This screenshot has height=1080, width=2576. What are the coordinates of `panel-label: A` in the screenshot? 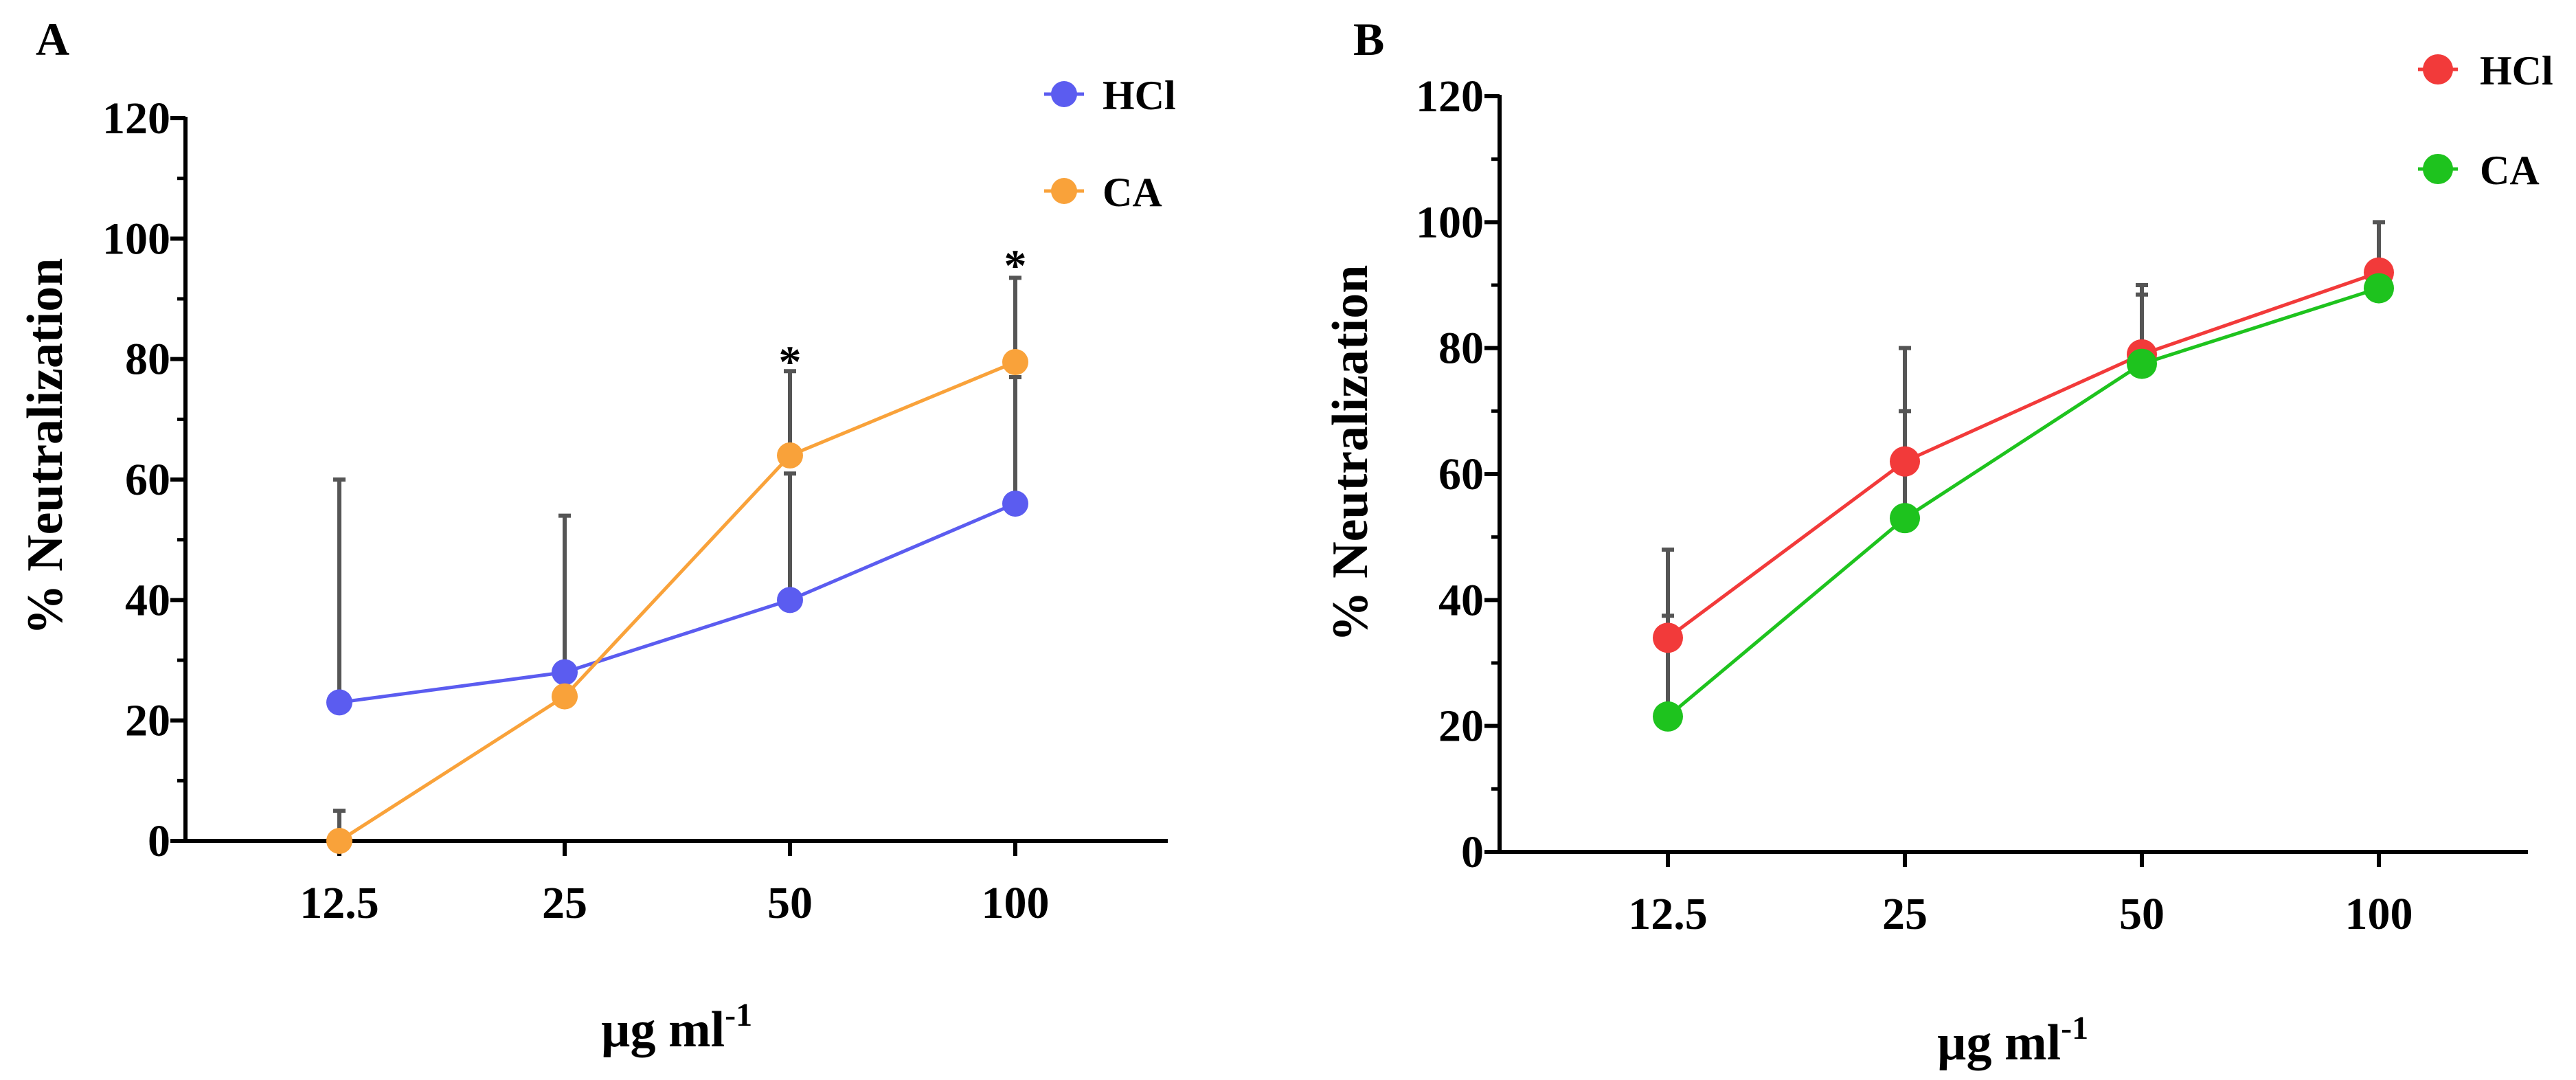 It's located at (52, 39).